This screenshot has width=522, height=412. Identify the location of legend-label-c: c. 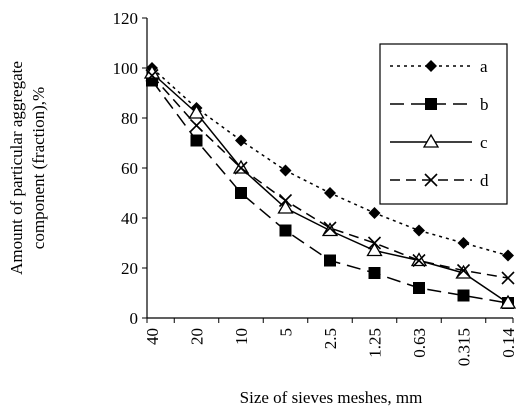
(484, 142).